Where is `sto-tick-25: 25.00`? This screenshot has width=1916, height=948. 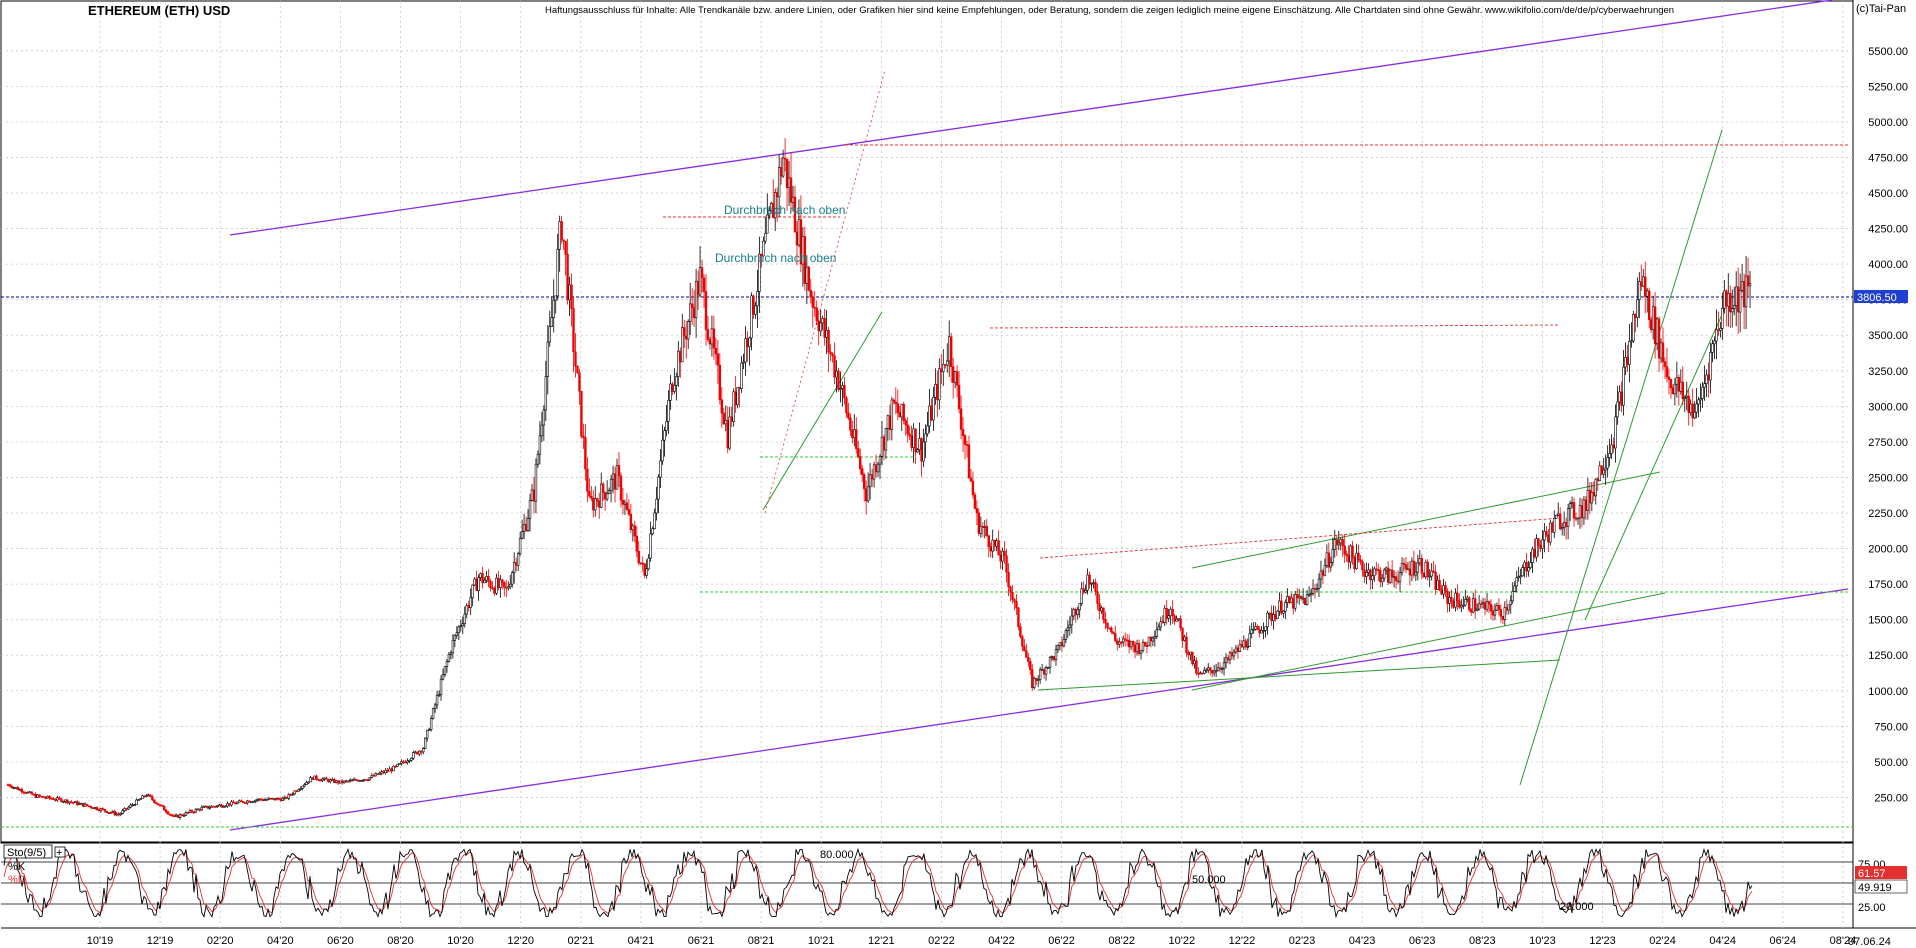
sto-tick-25: 25.00 is located at coordinates (1872, 908).